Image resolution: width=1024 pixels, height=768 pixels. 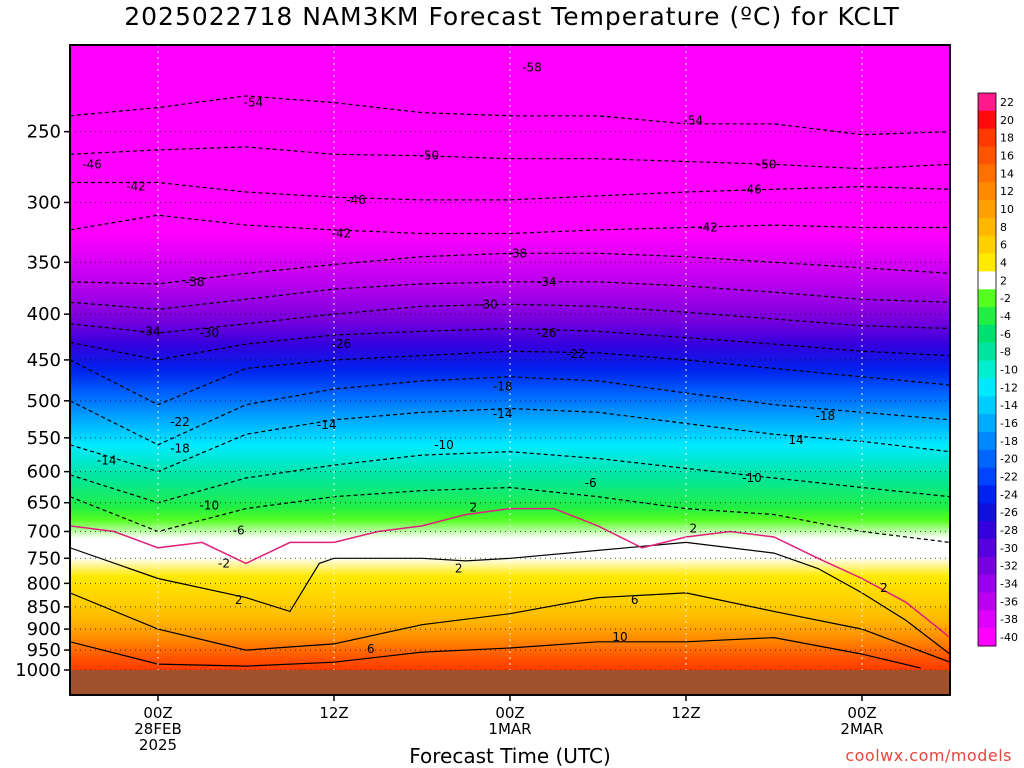 I want to click on isotherm-label: -58, so click(x=532, y=68).